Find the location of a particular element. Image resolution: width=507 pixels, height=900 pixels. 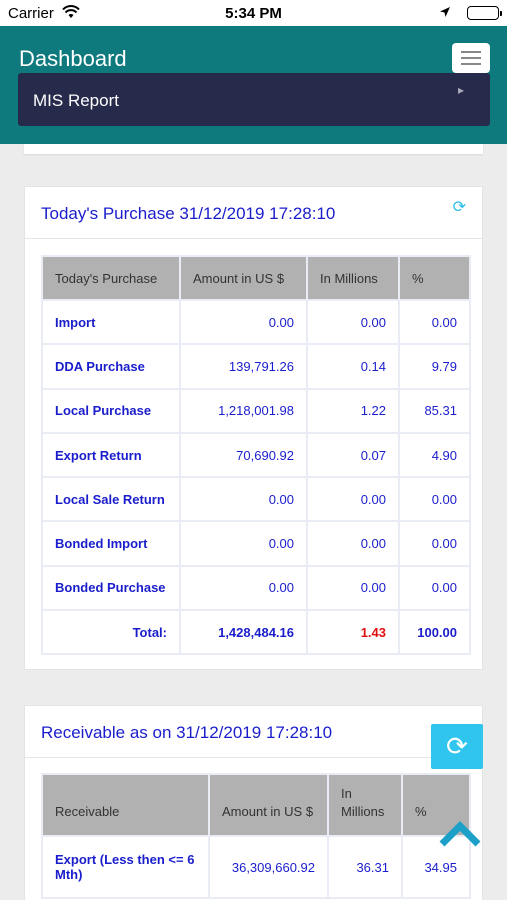

page-title: Dashboard is located at coordinates (73, 58).